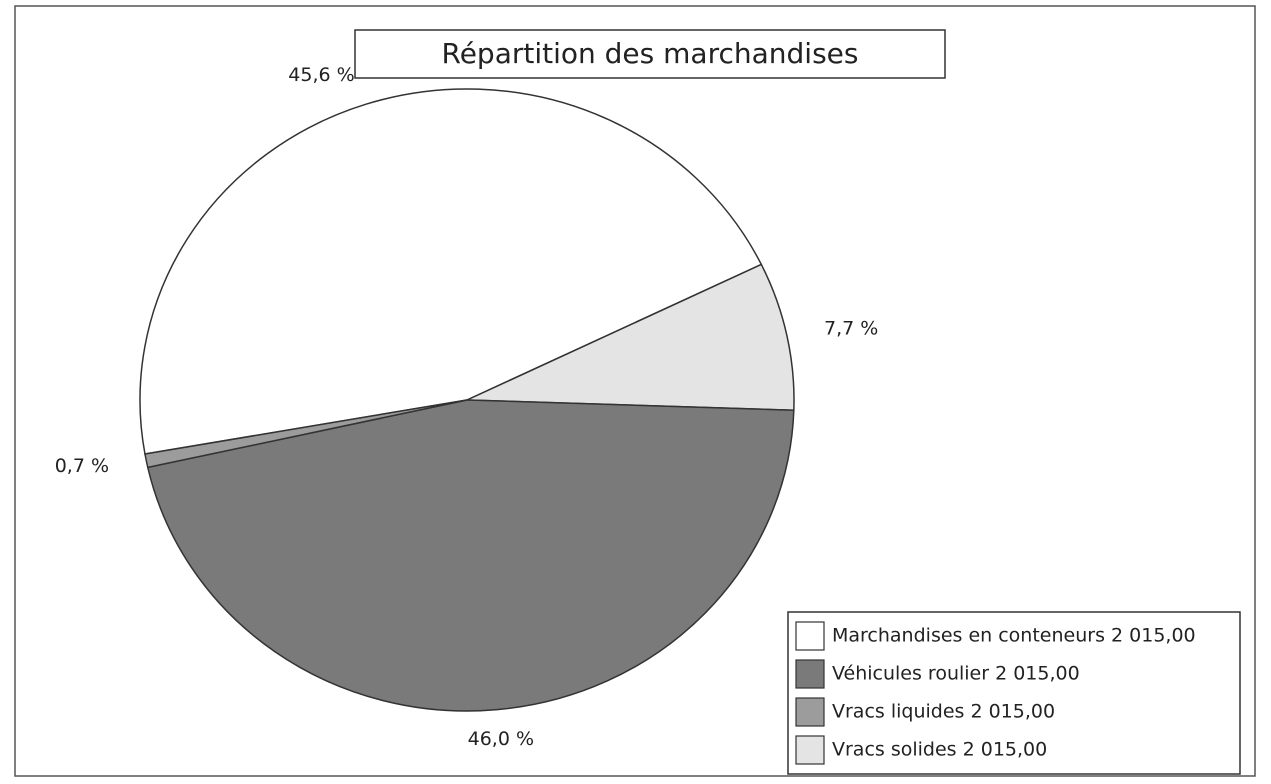  I want to click on legend-label: Vracs liquides 2 015,00, so click(943, 712).